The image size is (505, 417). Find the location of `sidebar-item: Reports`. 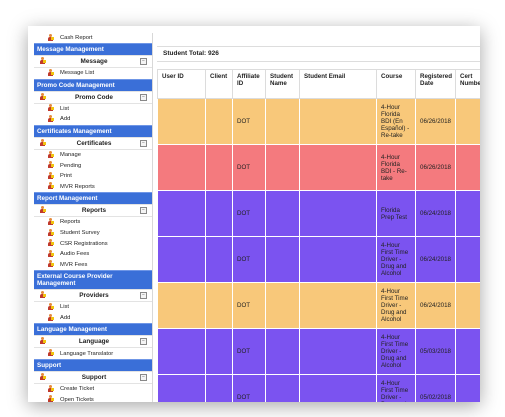

sidebar-item: Reports is located at coordinates (93, 222).